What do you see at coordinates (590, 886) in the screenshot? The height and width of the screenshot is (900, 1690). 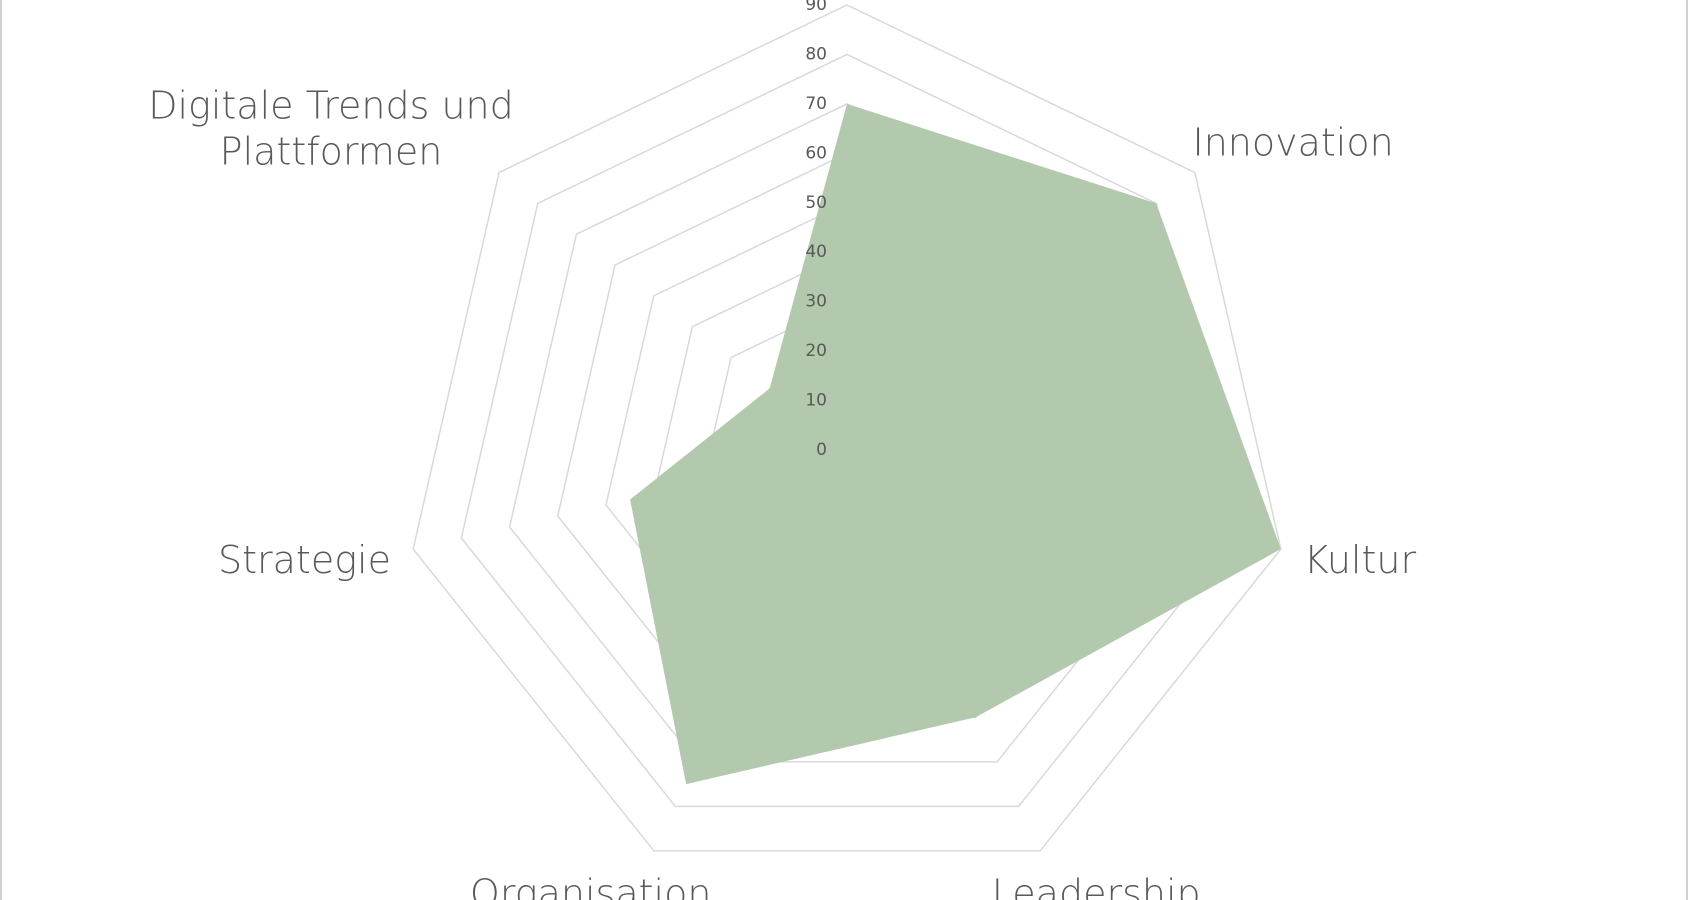 I see `category-label: Organisation` at bounding box center [590, 886].